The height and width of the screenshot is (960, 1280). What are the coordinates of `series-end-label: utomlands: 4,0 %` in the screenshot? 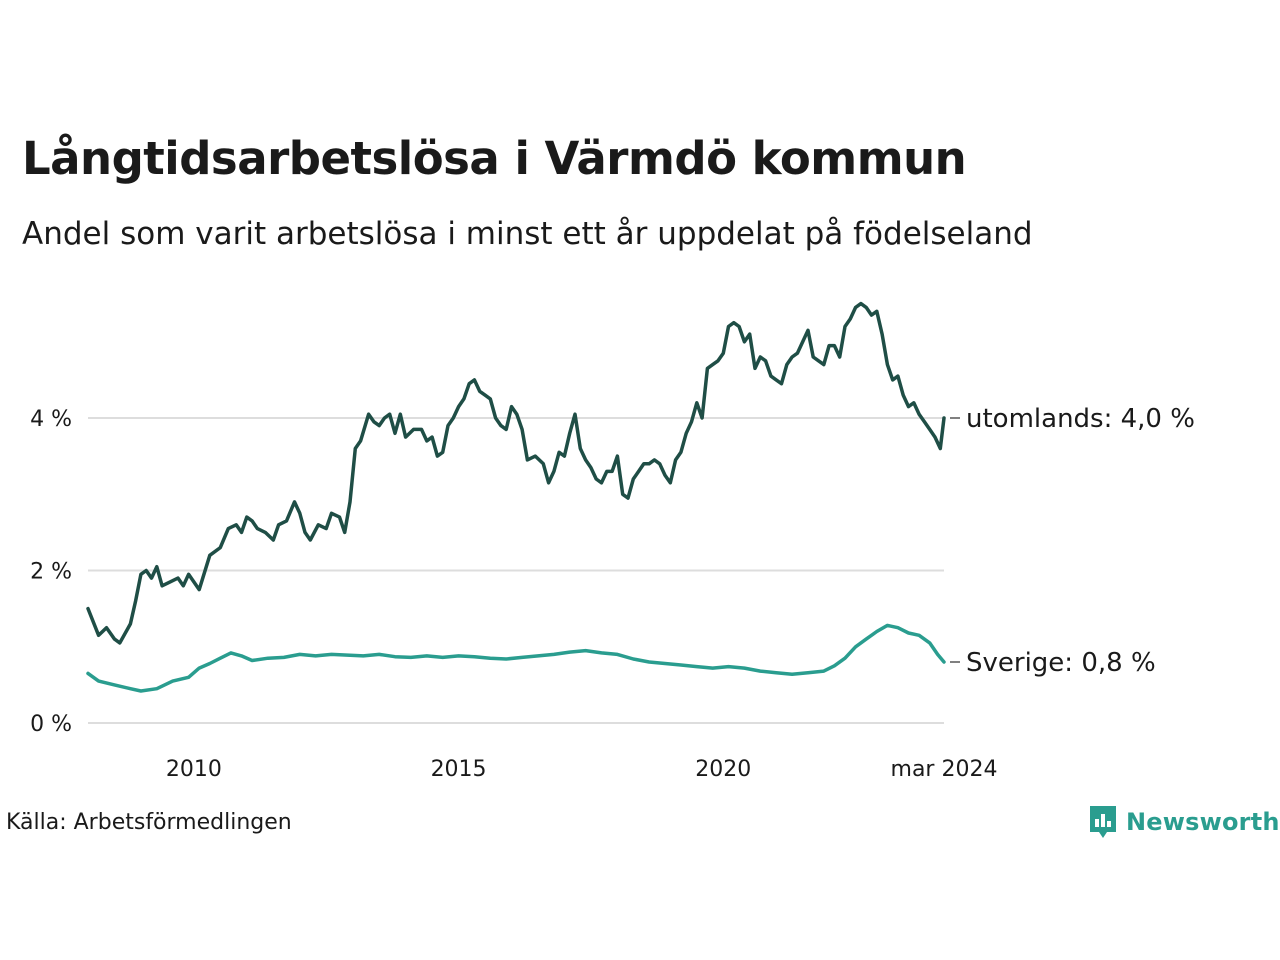 It's located at (1080, 419).